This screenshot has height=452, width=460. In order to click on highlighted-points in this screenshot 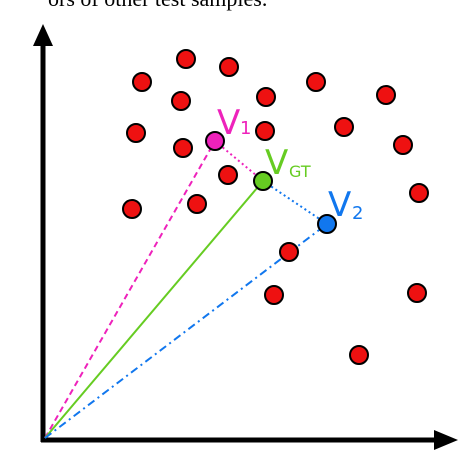, I will do `click(271, 182)`.